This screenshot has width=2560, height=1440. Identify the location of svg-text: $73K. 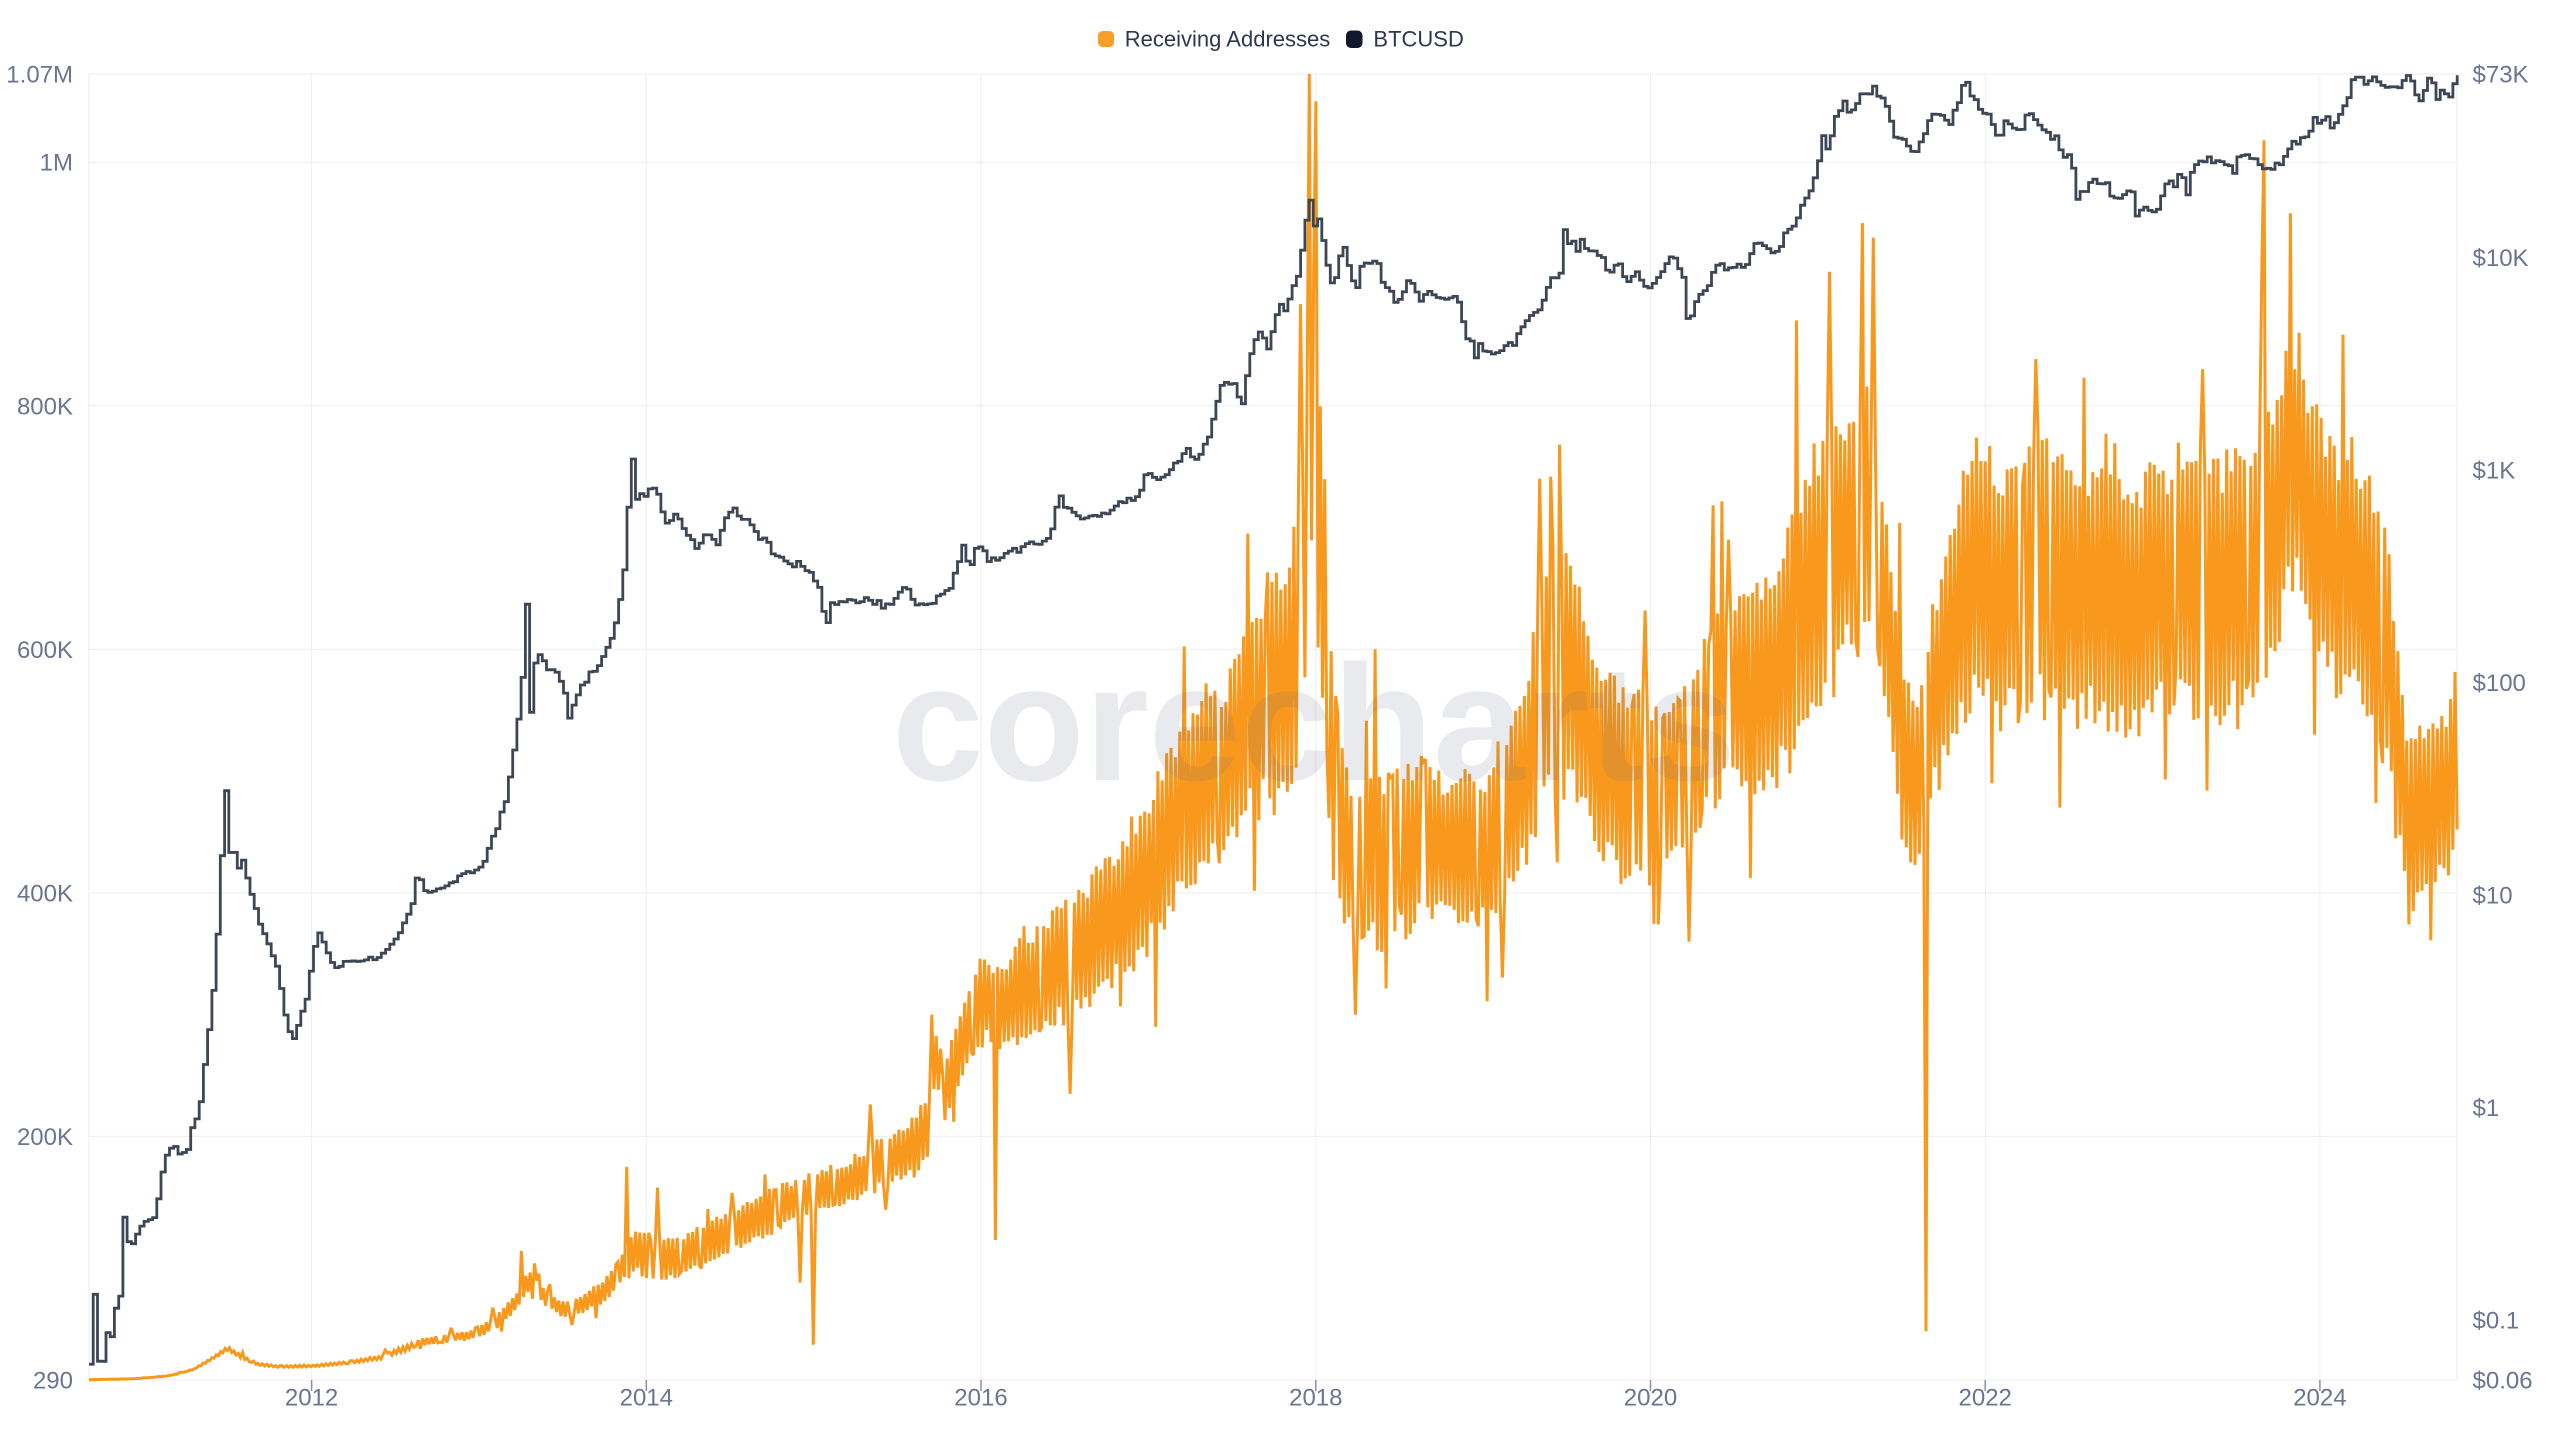
(2501, 75).